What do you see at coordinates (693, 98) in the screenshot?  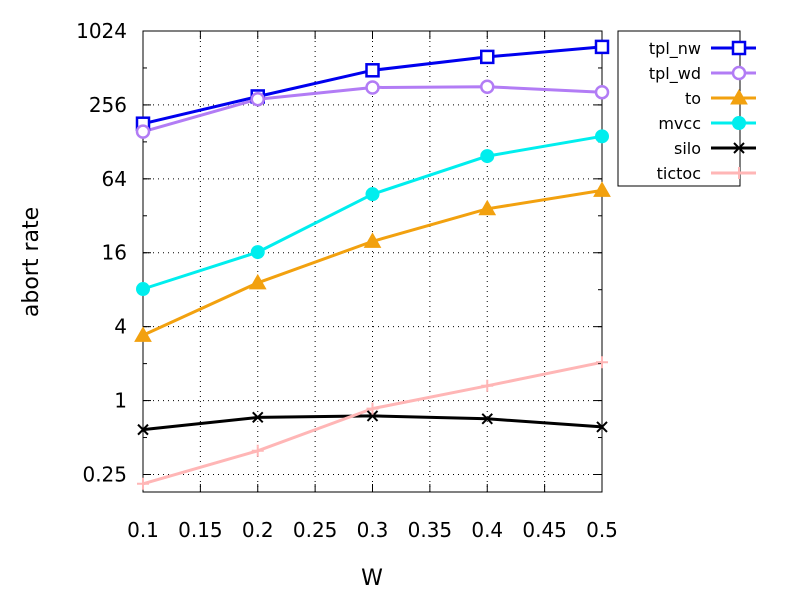 I see `legend-label-to: to` at bounding box center [693, 98].